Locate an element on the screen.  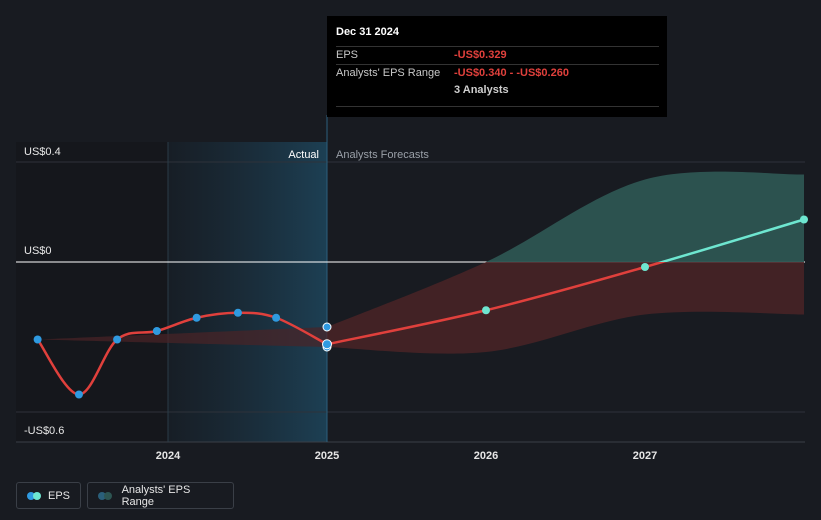
x-tick-label: 2027 is located at coordinates (645, 456).